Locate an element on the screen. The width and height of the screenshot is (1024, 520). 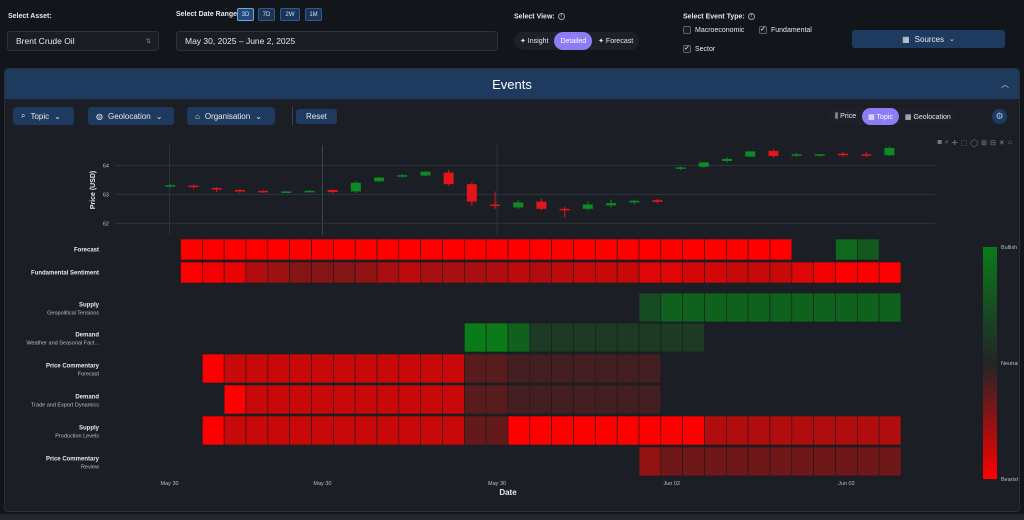
colorbar-label: Bearish is located at coordinates (1009, 480).